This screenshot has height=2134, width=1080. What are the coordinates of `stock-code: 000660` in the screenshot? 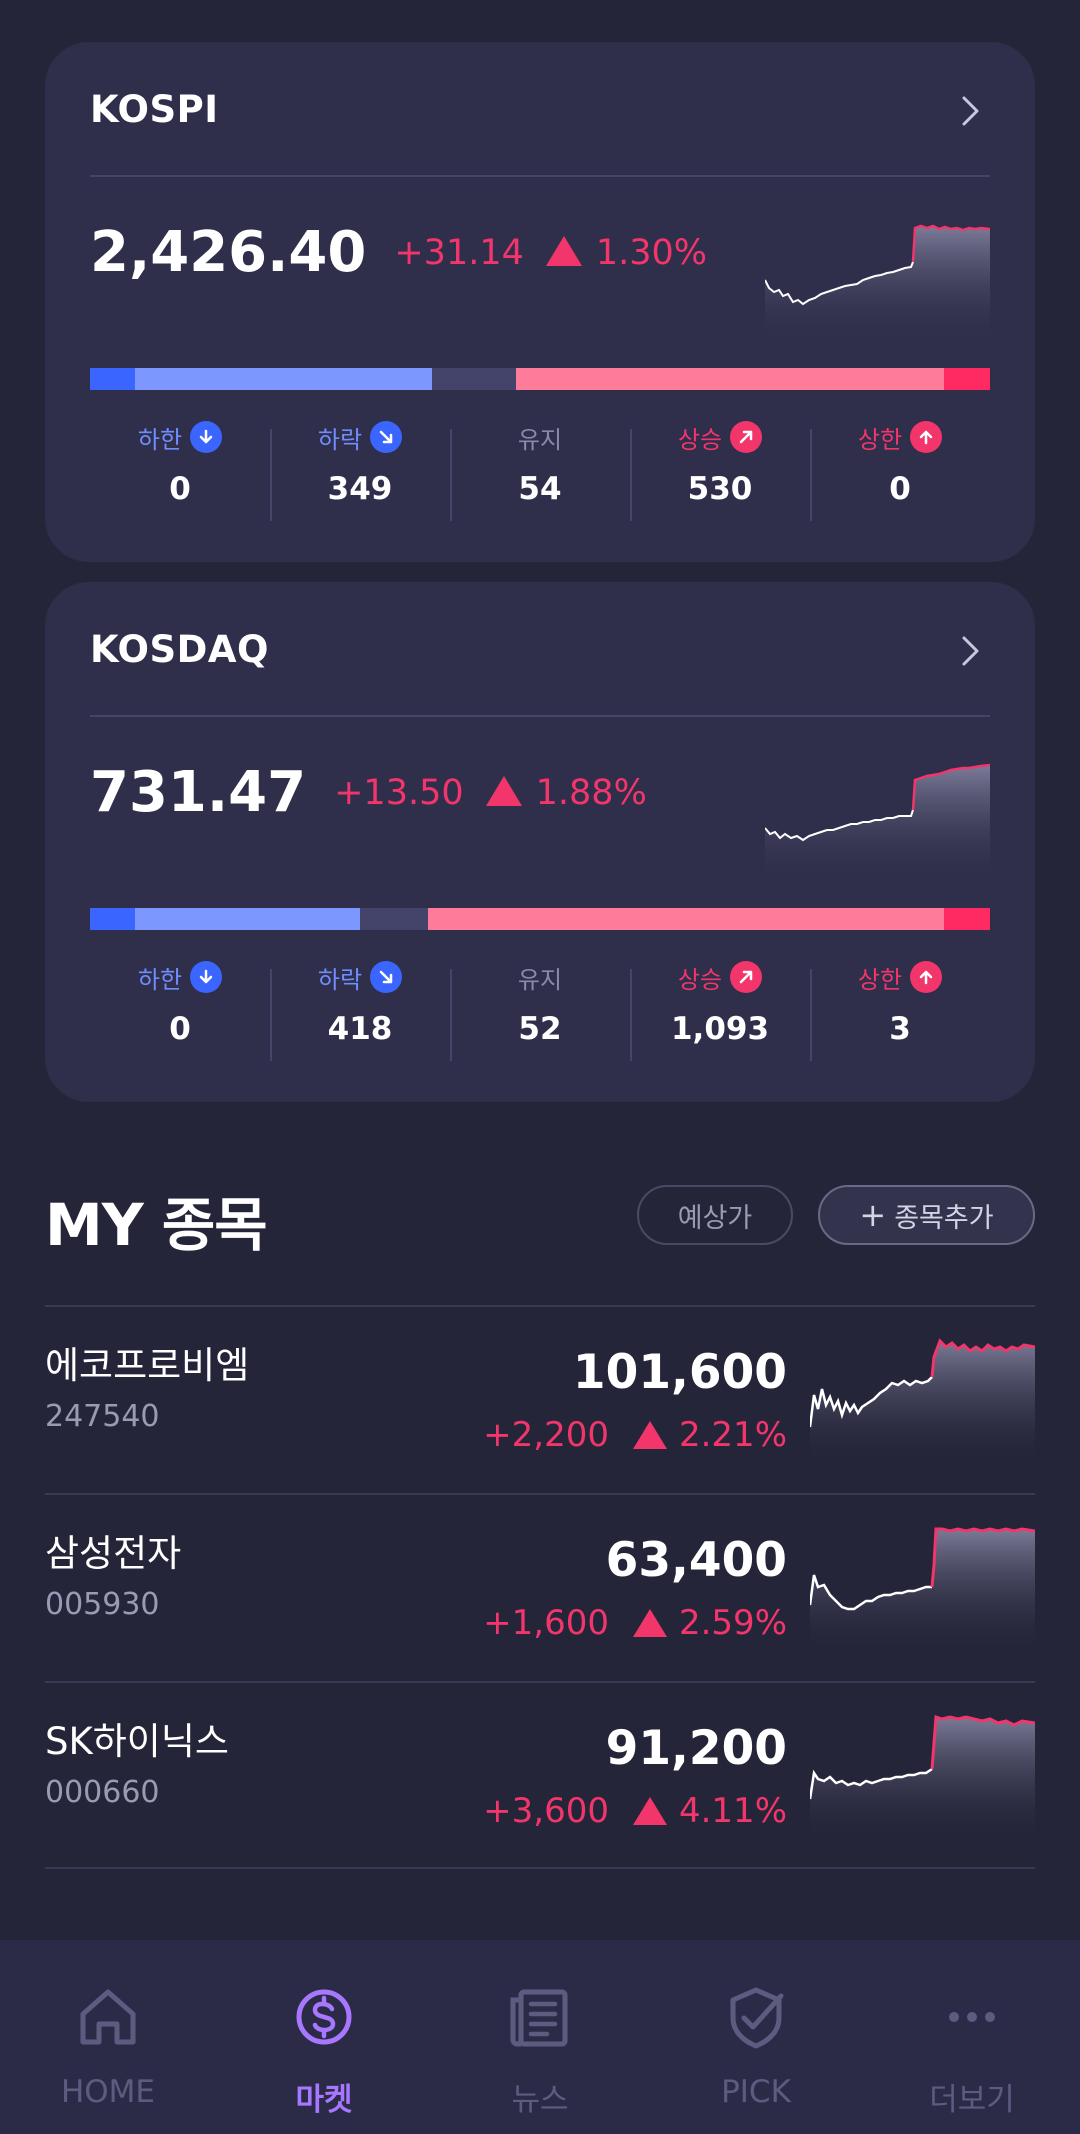 It's located at (102, 1792).